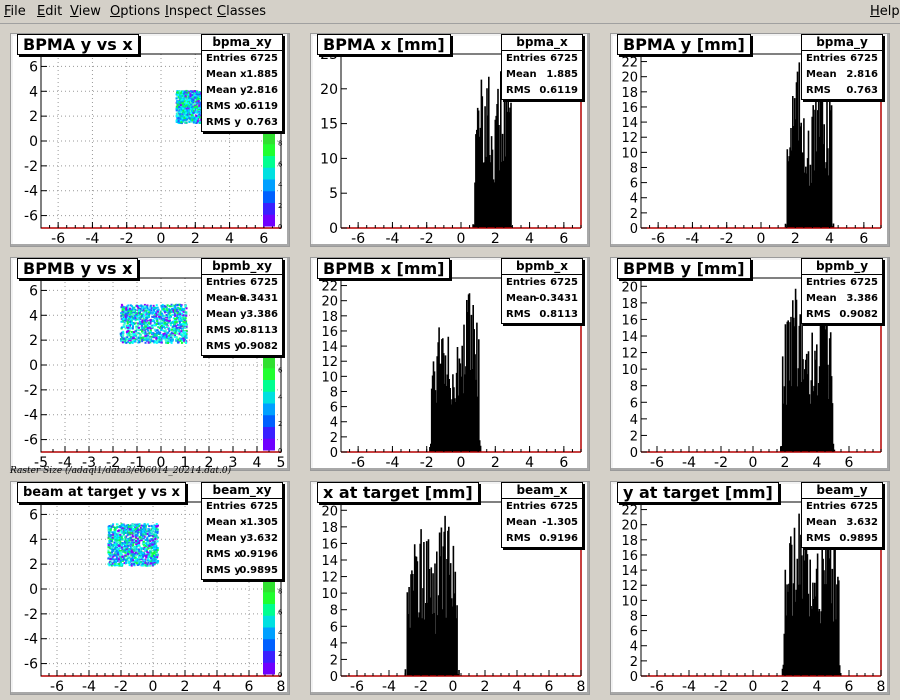  What do you see at coordinates (241, 11) in the screenshot?
I see `menu-classes: Classes` at bounding box center [241, 11].